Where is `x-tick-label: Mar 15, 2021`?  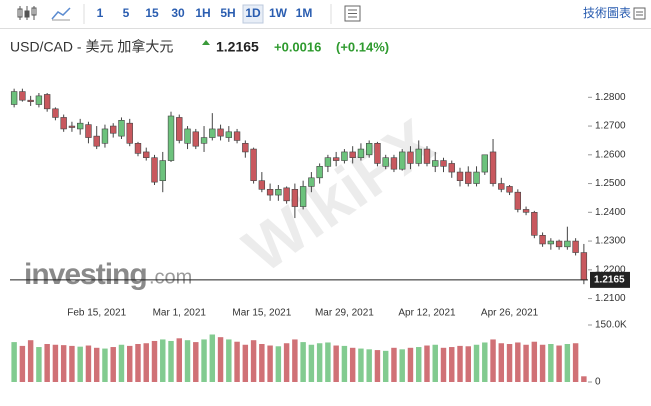
x-tick-label: Mar 15, 2021 is located at coordinates (261, 313).